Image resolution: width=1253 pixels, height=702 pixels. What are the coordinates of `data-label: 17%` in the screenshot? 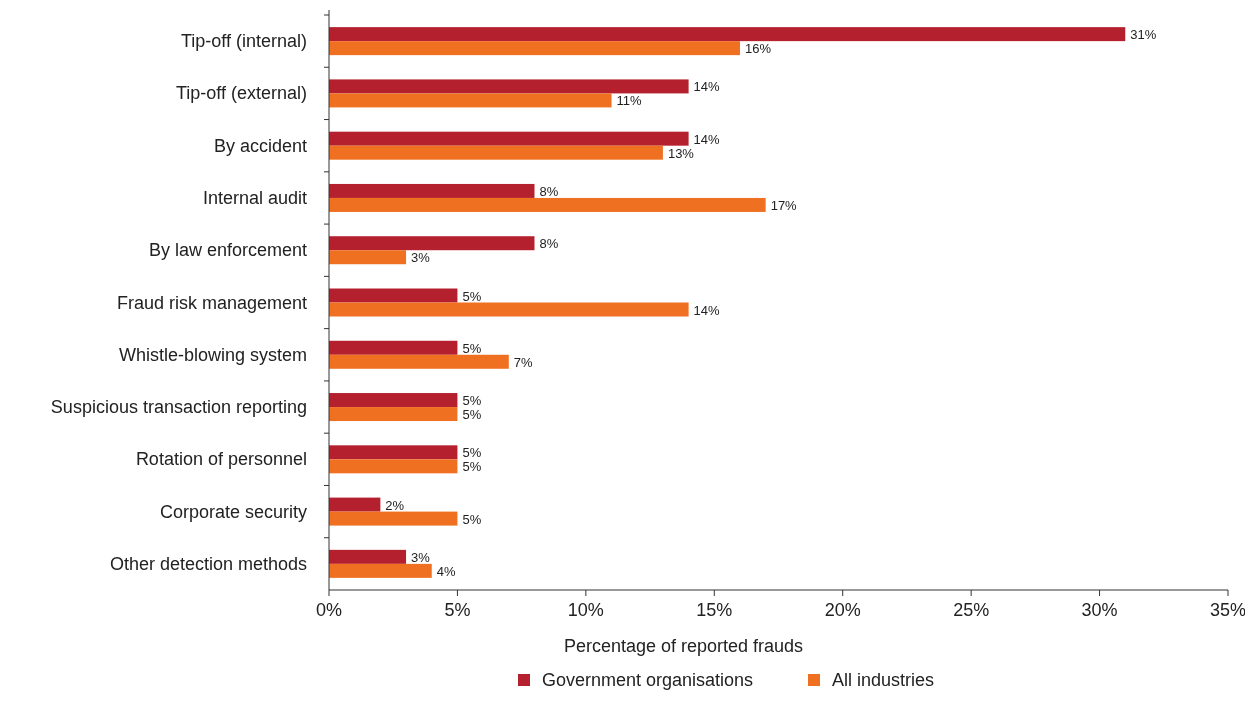 It's located at (784, 205).